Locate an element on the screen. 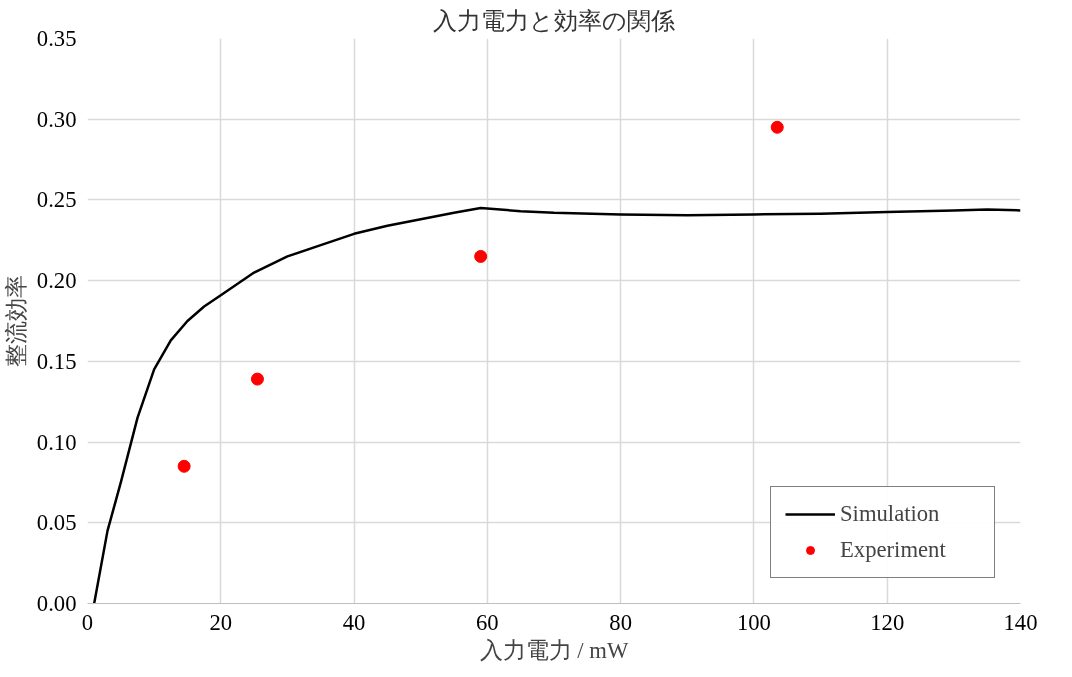  y-tick-label: 0.00 is located at coordinates (56, 603).